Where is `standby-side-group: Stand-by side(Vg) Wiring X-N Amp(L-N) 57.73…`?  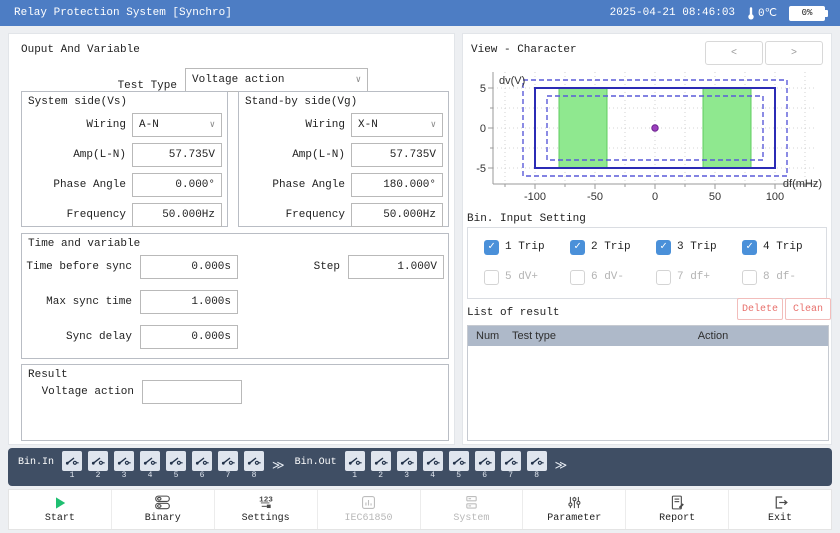
standby-side-group: Stand-by side(Vg) Wiring X-N Amp(L-N) 57.73… is located at coordinates (343, 159).